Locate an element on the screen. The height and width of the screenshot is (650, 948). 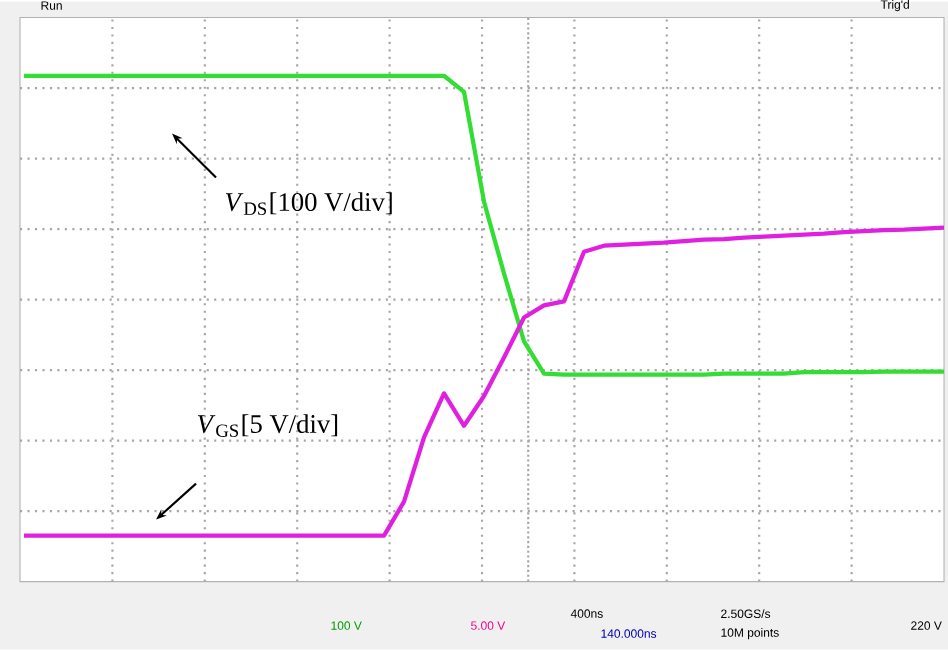
annotation: V$_{GS}$[5 V/div] is located at coordinates (267, 426).